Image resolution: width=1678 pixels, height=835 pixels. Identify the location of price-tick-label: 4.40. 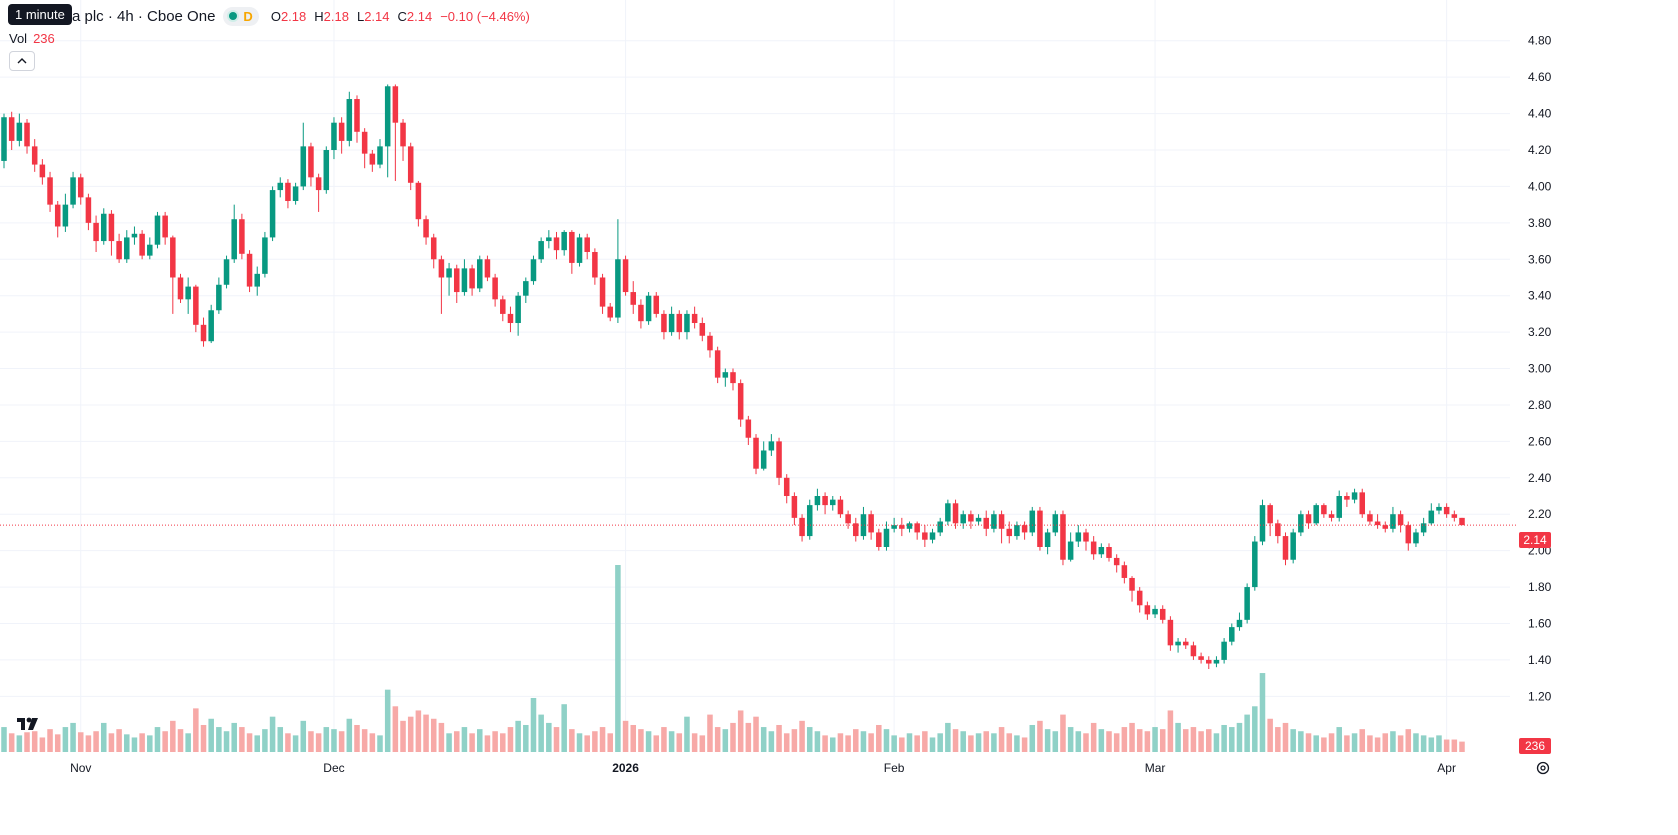
(1540, 114).